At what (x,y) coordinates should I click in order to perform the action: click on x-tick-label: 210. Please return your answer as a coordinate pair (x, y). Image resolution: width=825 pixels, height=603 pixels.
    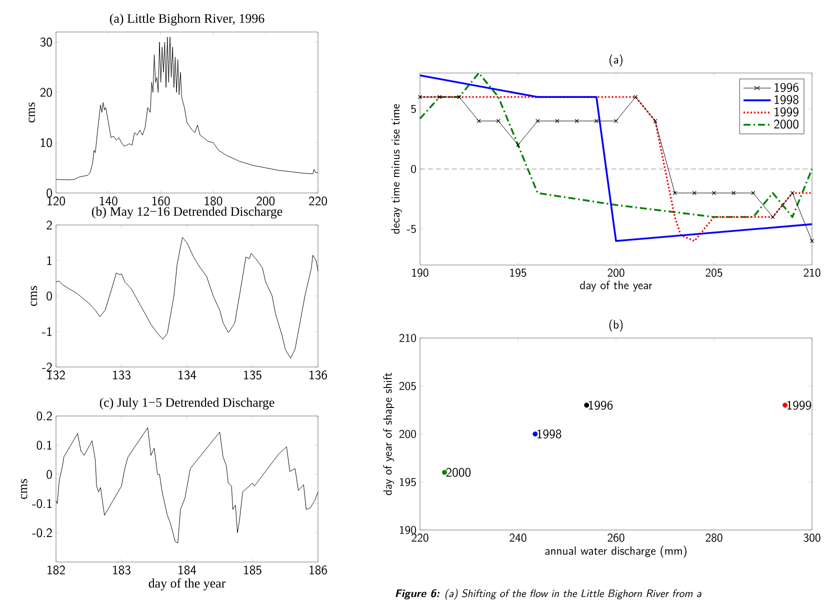
    Looking at the image, I should click on (812, 272).